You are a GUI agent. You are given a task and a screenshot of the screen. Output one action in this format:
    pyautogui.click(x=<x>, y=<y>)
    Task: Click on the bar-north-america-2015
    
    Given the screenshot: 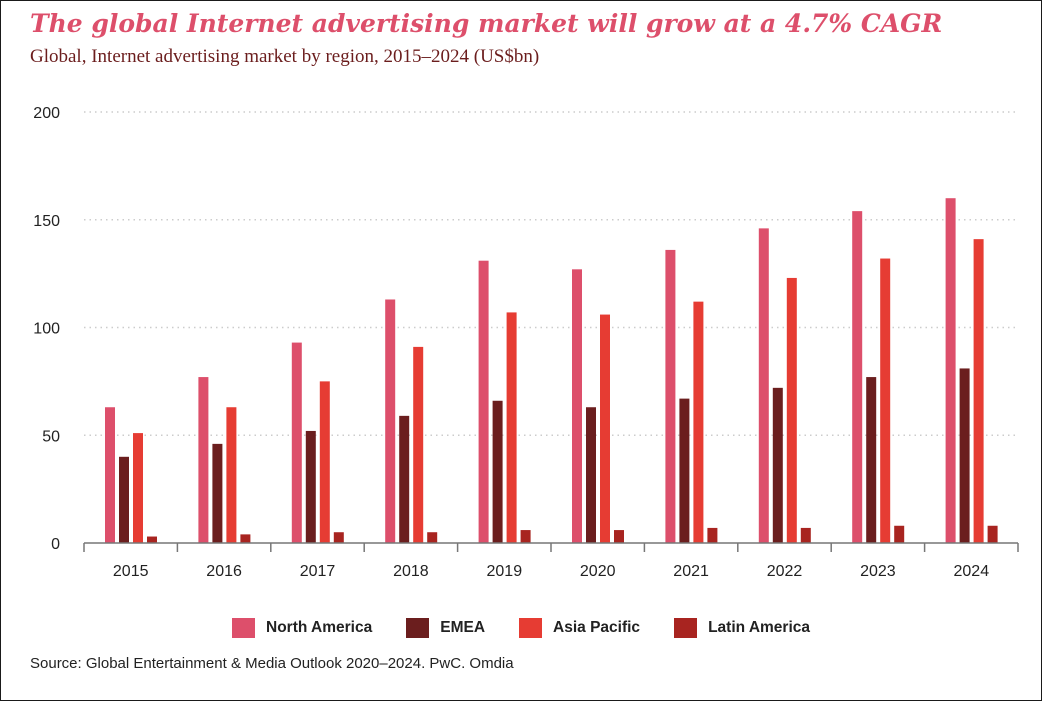 What is the action you would take?
    pyautogui.click(x=110, y=475)
    